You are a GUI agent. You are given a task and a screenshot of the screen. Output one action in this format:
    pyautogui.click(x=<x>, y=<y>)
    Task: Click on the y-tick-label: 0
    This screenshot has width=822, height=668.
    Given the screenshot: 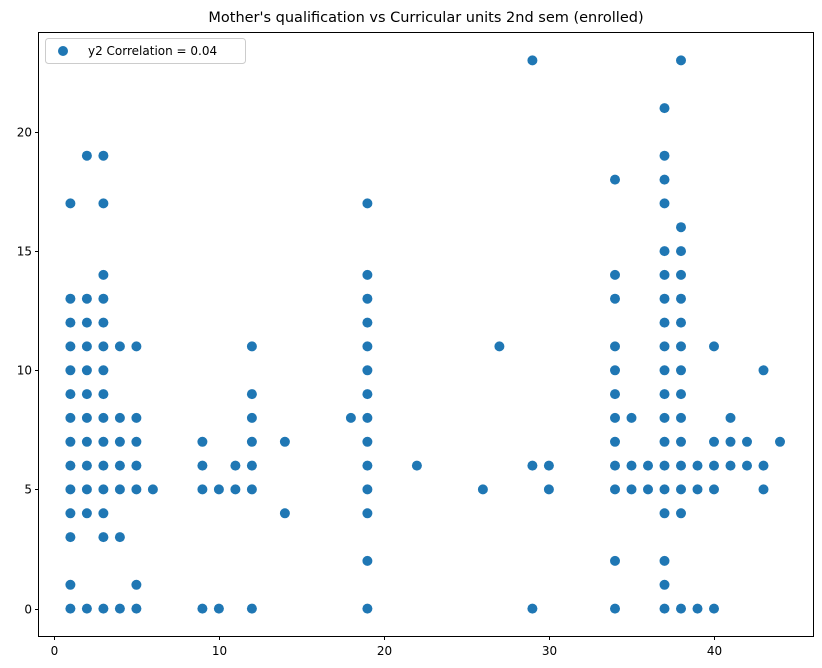 What is the action you would take?
    pyautogui.click(x=28, y=610)
    